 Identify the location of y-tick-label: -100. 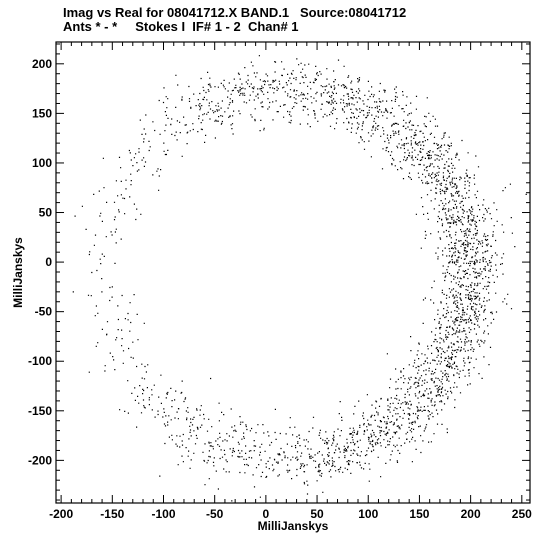
(40, 361).